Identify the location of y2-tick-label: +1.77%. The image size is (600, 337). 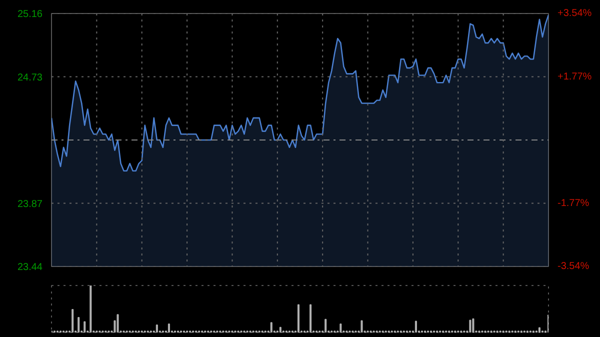
(575, 76).